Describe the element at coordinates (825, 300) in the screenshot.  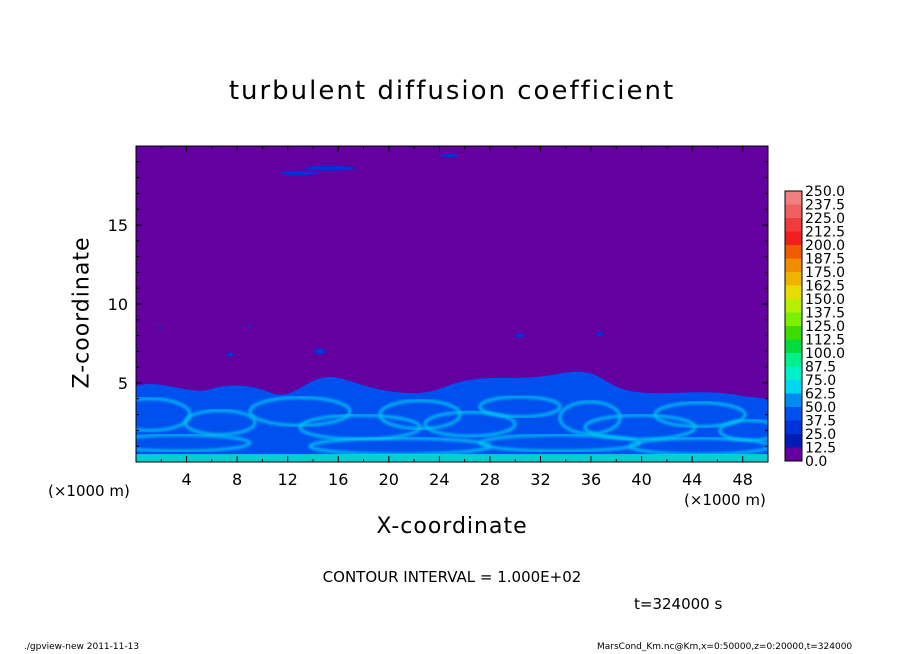
I see `colorbar-label: 150.0` at that location.